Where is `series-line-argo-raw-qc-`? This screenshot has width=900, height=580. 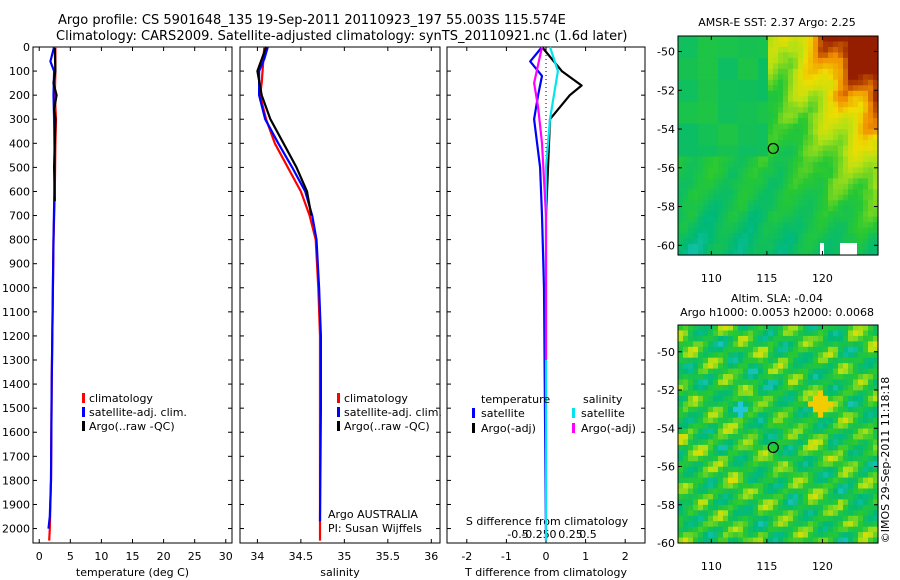
series-line-argo-raw-qc- is located at coordinates (55, 125).